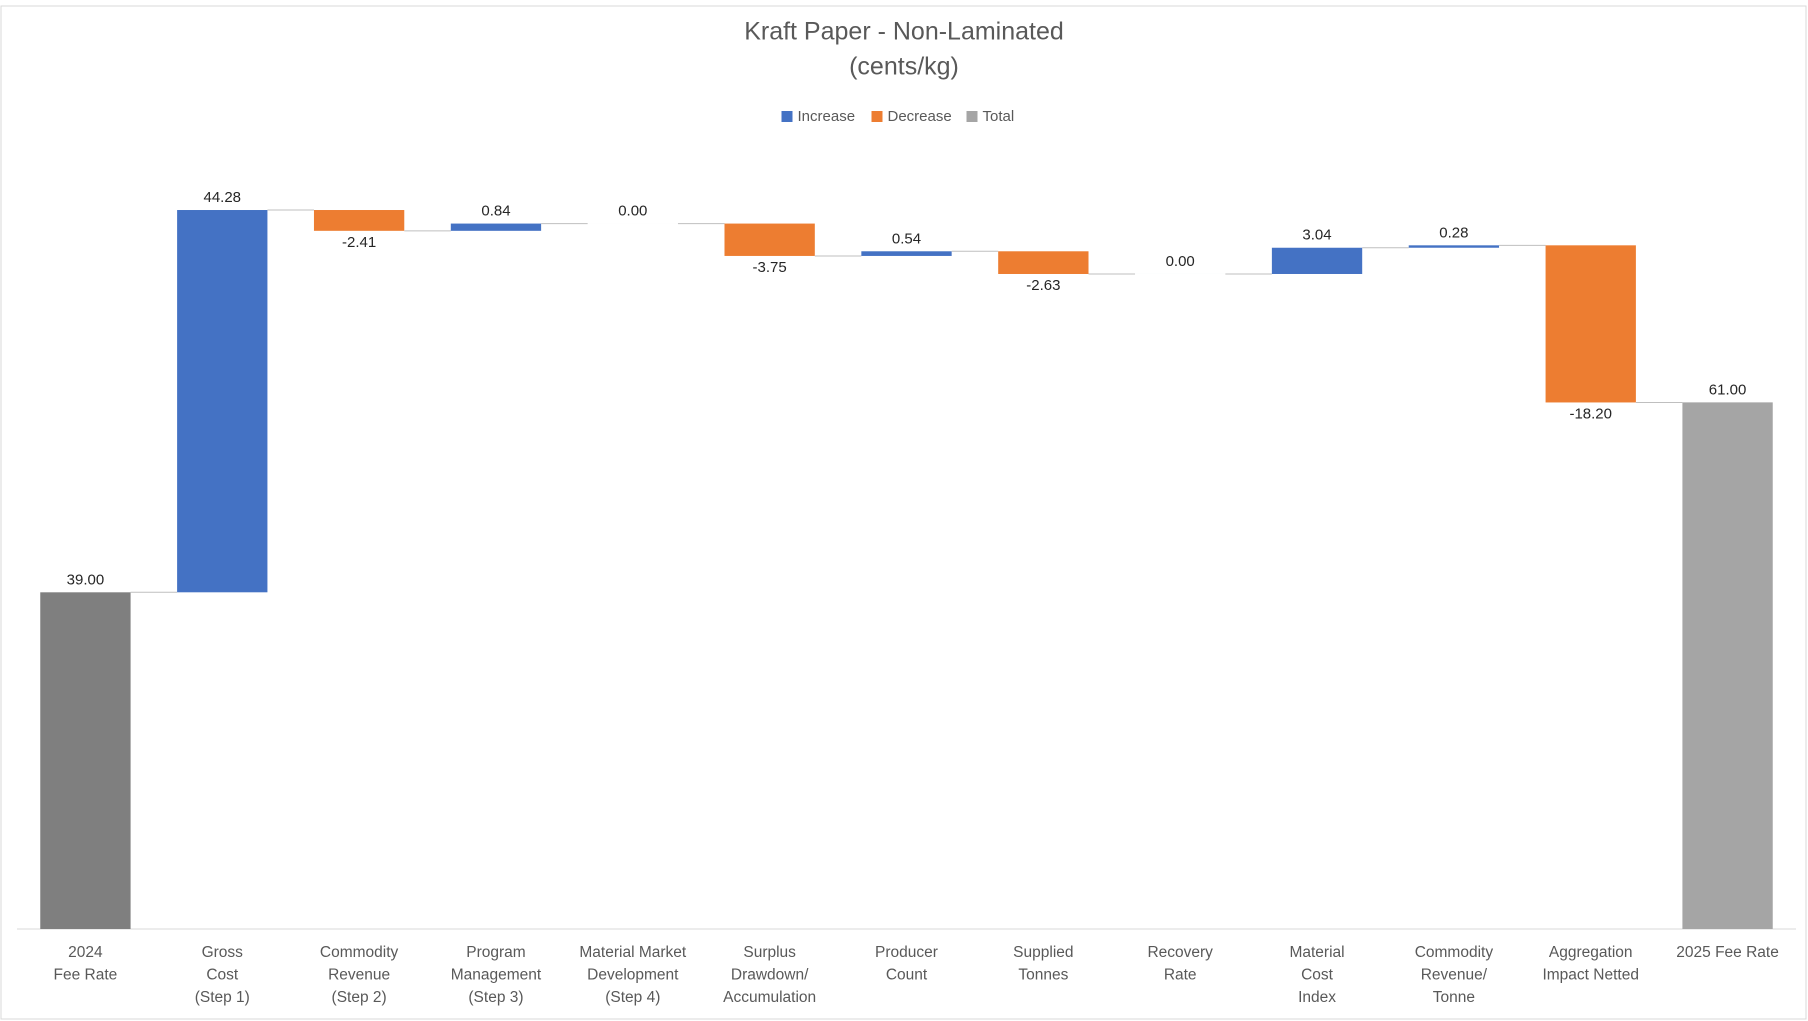 The image size is (1808, 1021). What do you see at coordinates (495, 952) in the screenshot?
I see `x-tick-label-line: Program` at bounding box center [495, 952].